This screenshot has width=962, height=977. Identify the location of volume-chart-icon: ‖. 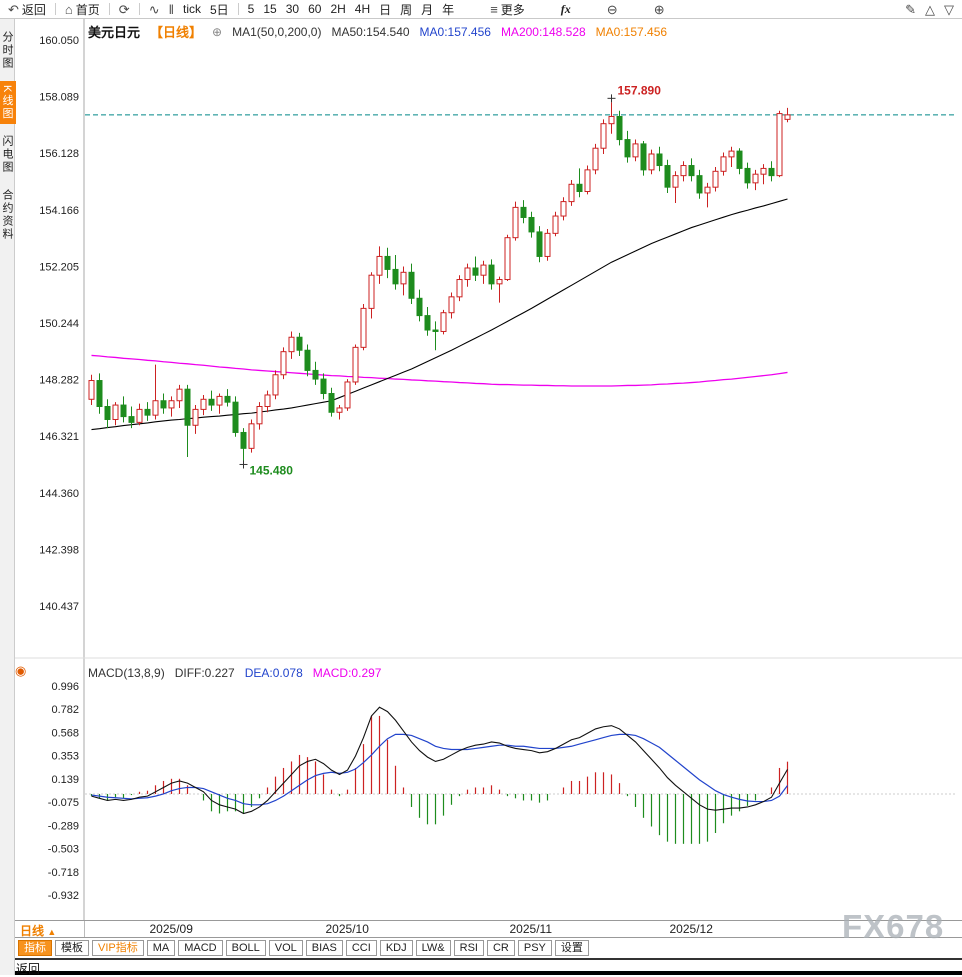
(171, 9).